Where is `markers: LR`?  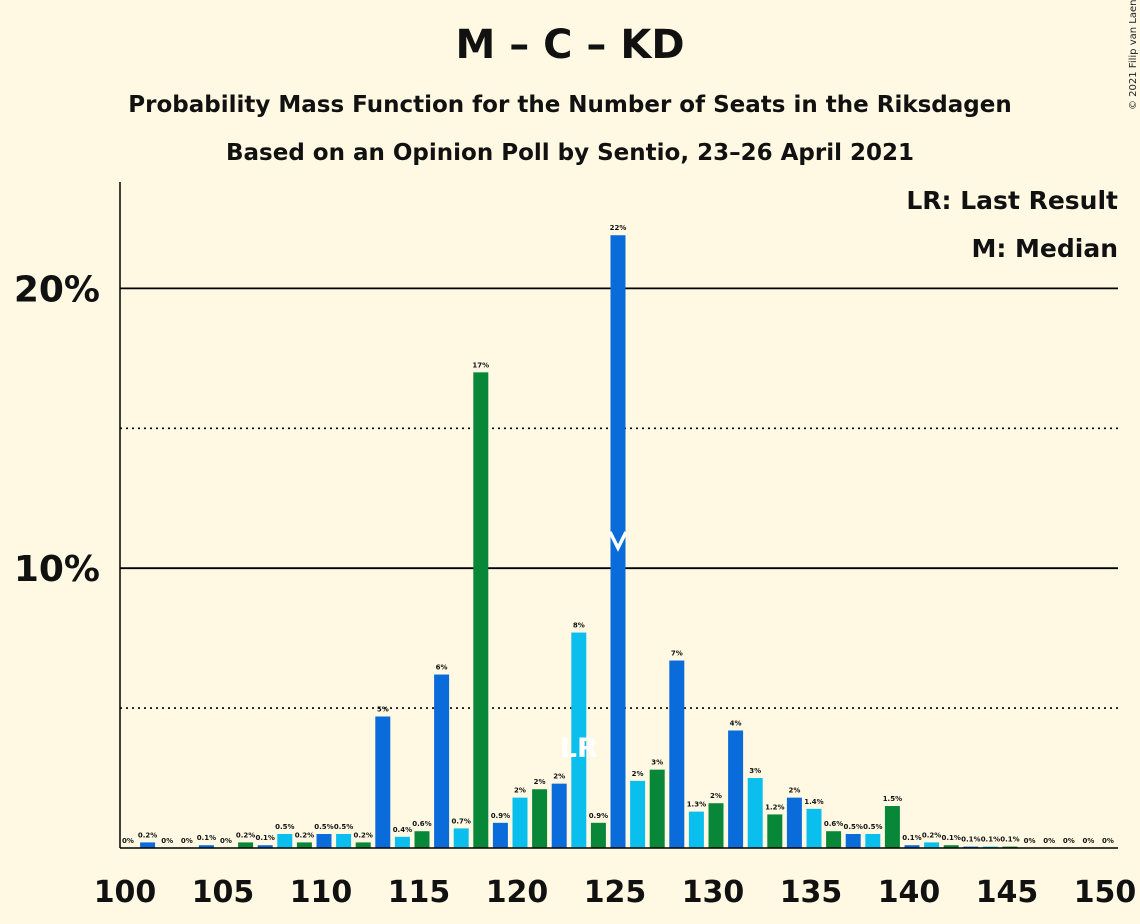 markers: LR is located at coordinates (594, 647).